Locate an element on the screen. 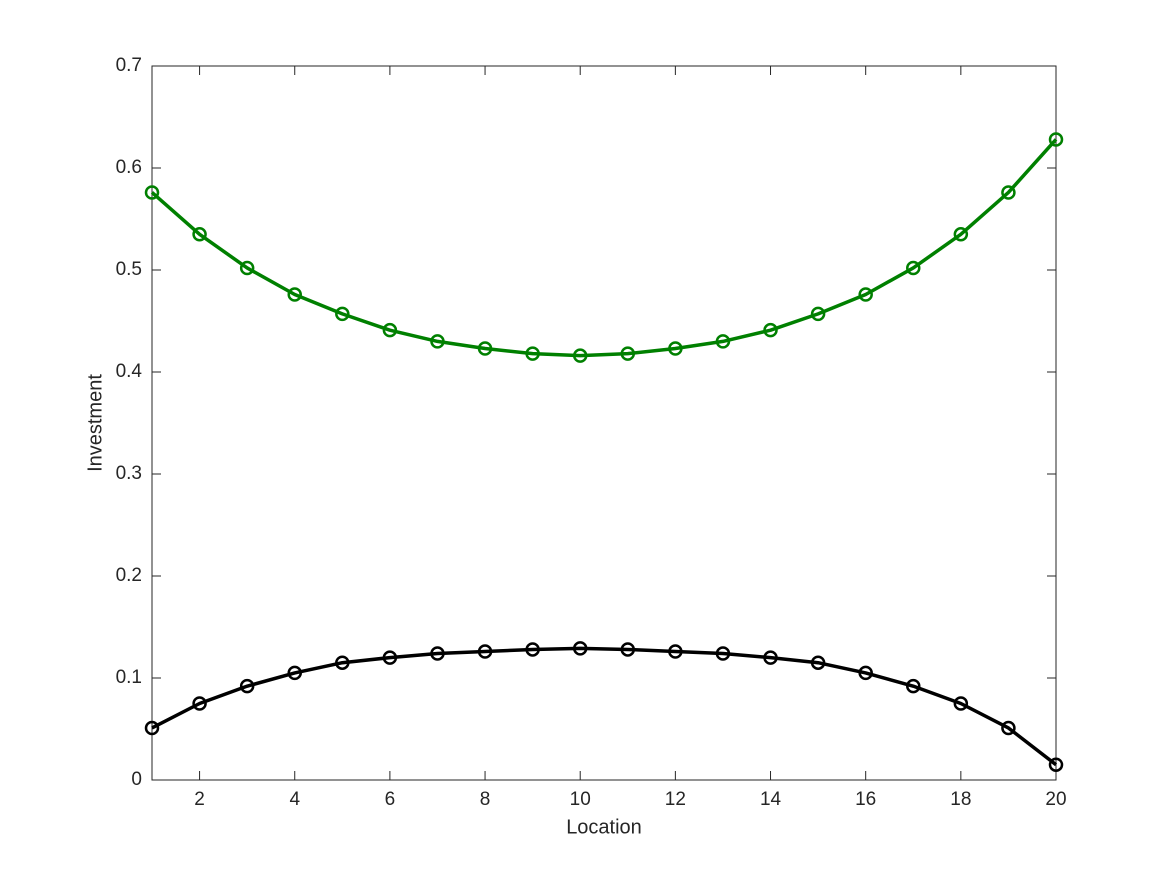  x-tick-label: 8 is located at coordinates (485, 799).